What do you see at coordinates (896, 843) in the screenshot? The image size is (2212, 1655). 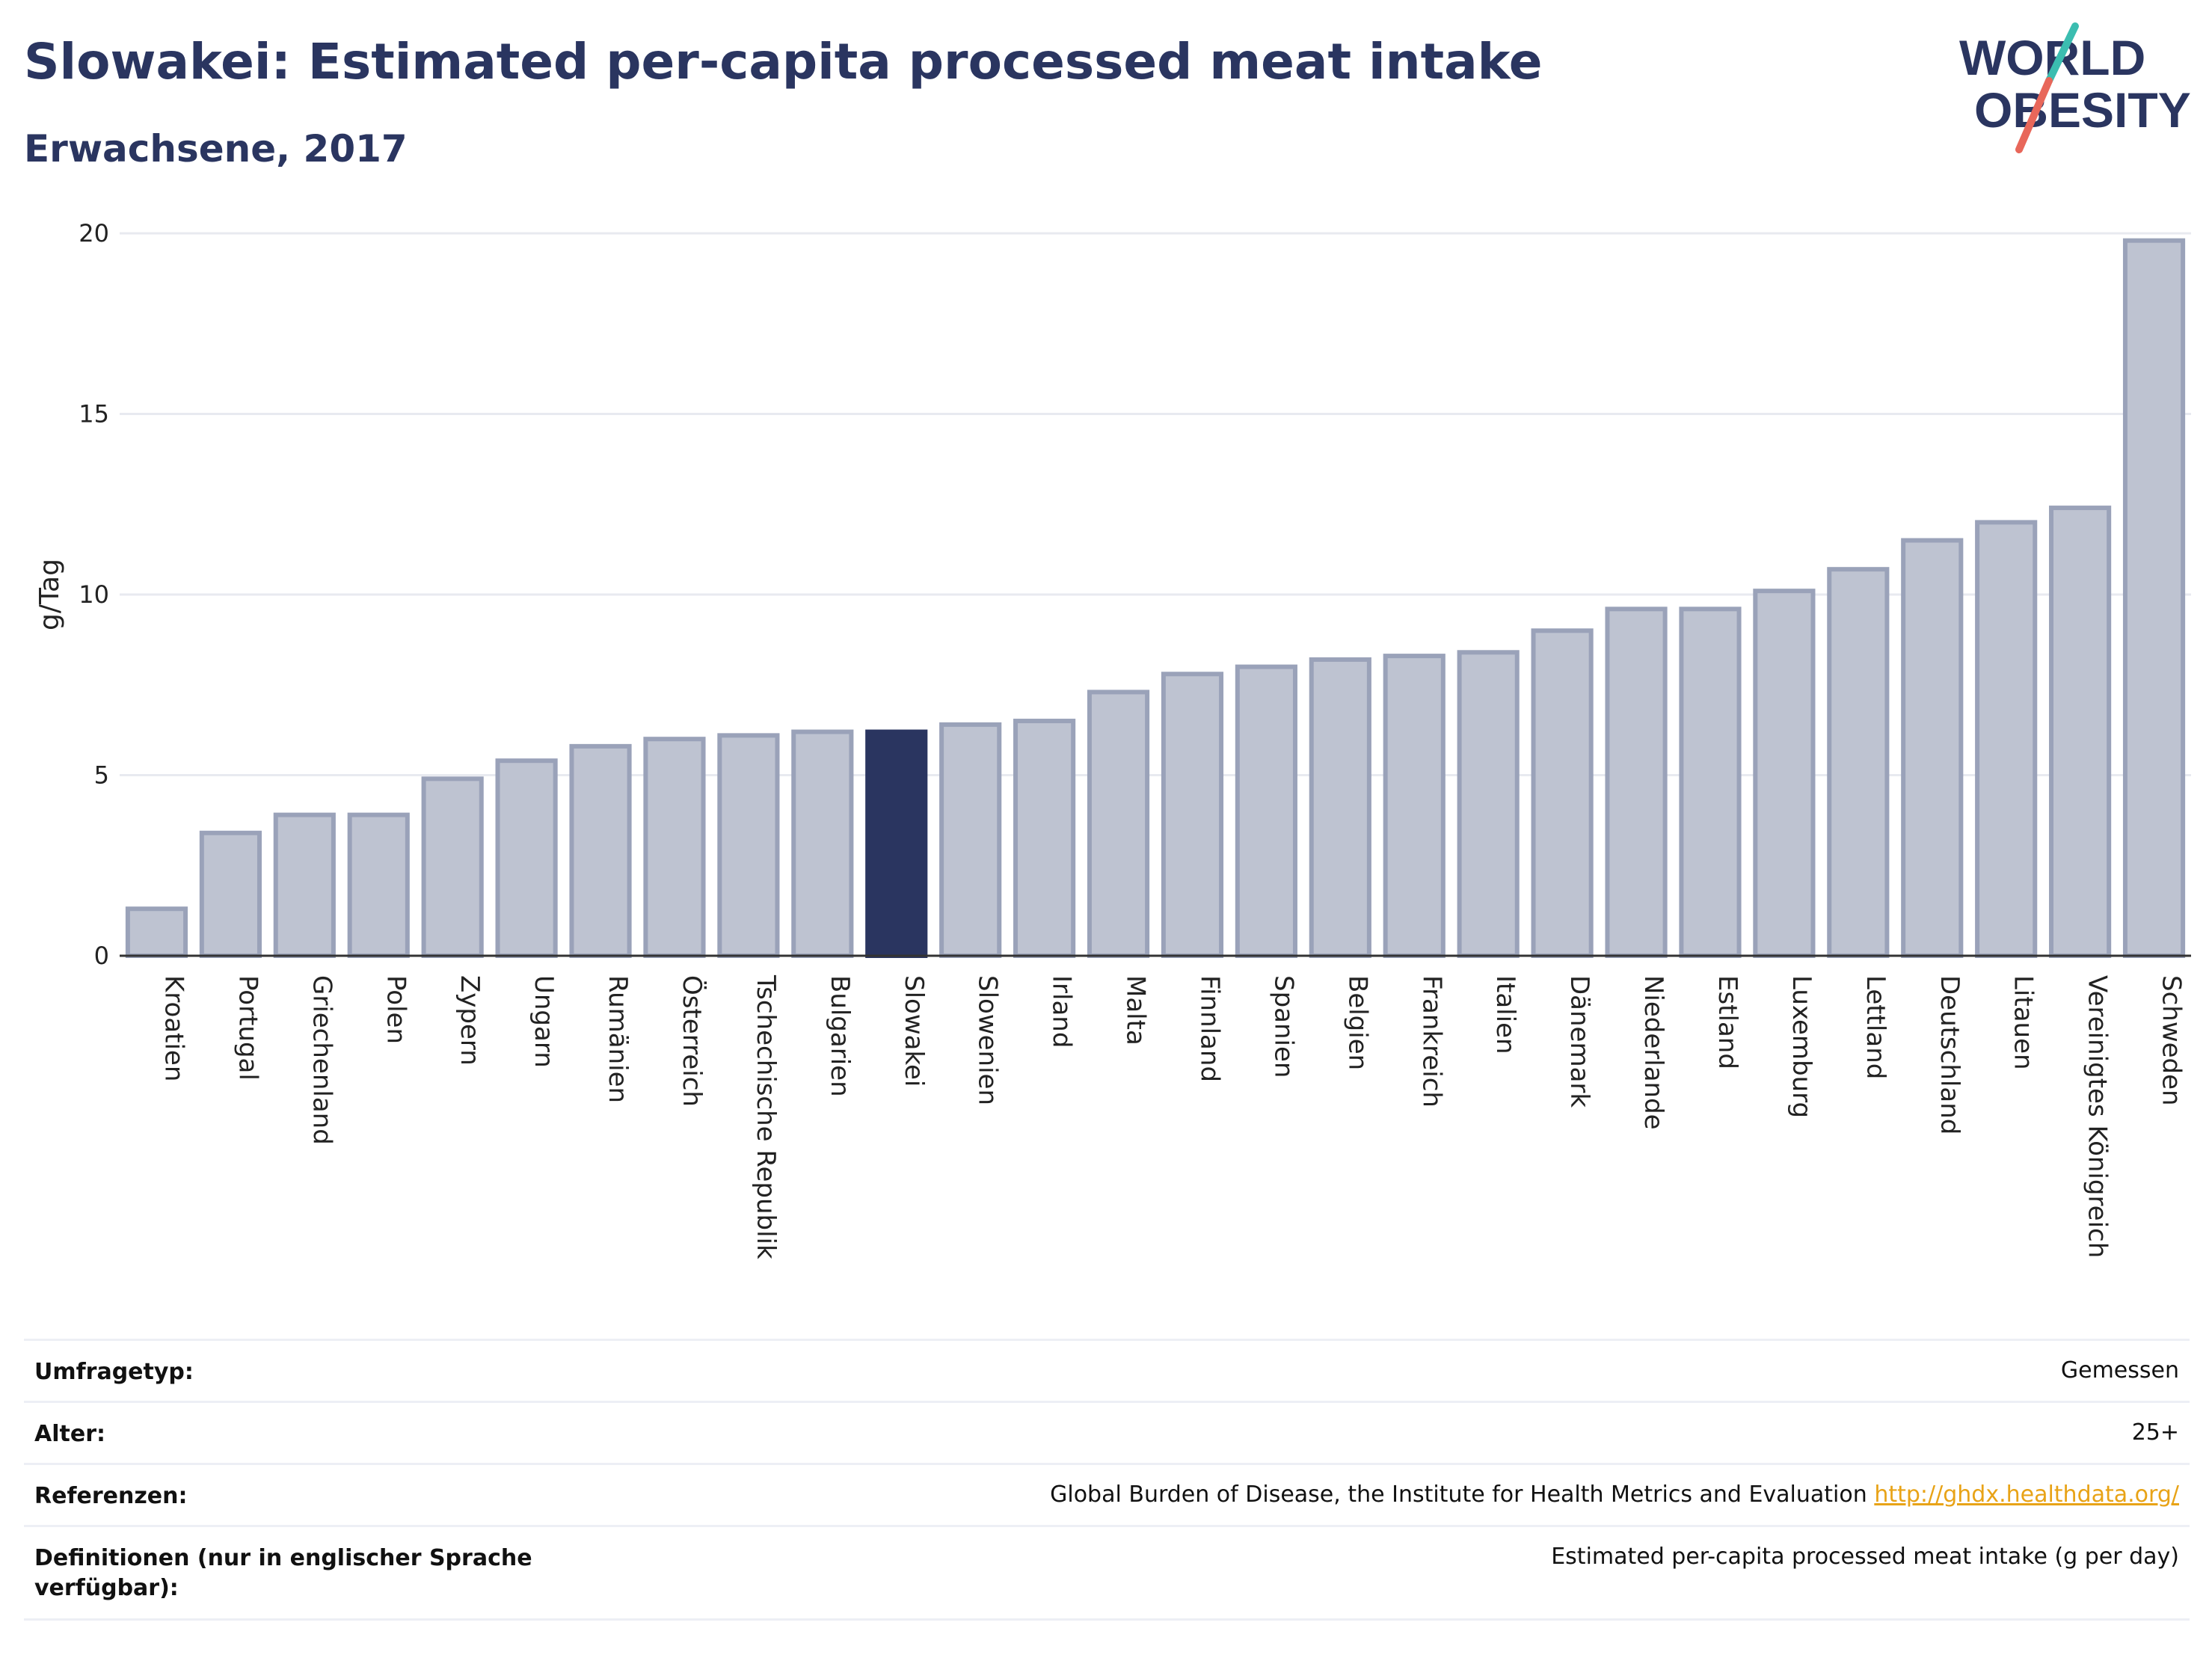 I see `bar-slowakei` at bounding box center [896, 843].